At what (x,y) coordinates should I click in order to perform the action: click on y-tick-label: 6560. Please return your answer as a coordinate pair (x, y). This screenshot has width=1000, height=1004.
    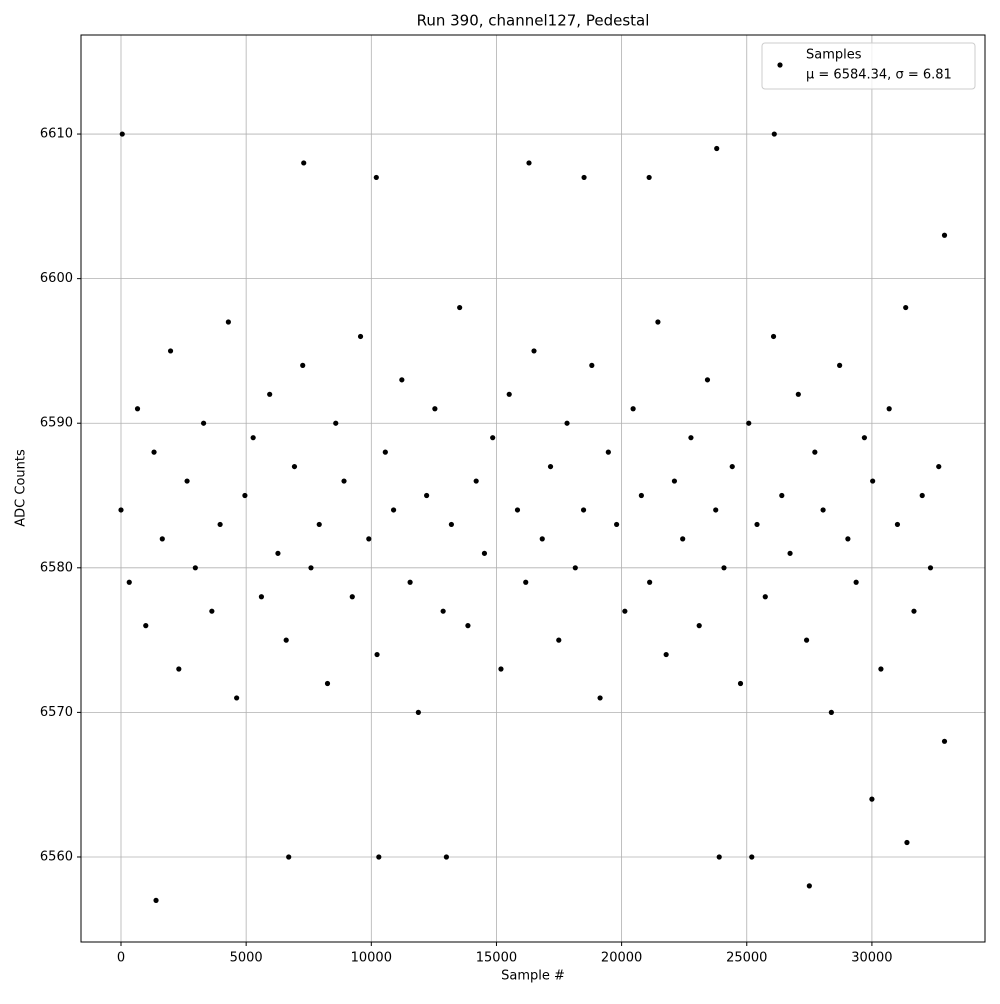
    Looking at the image, I should click on (56, 856).